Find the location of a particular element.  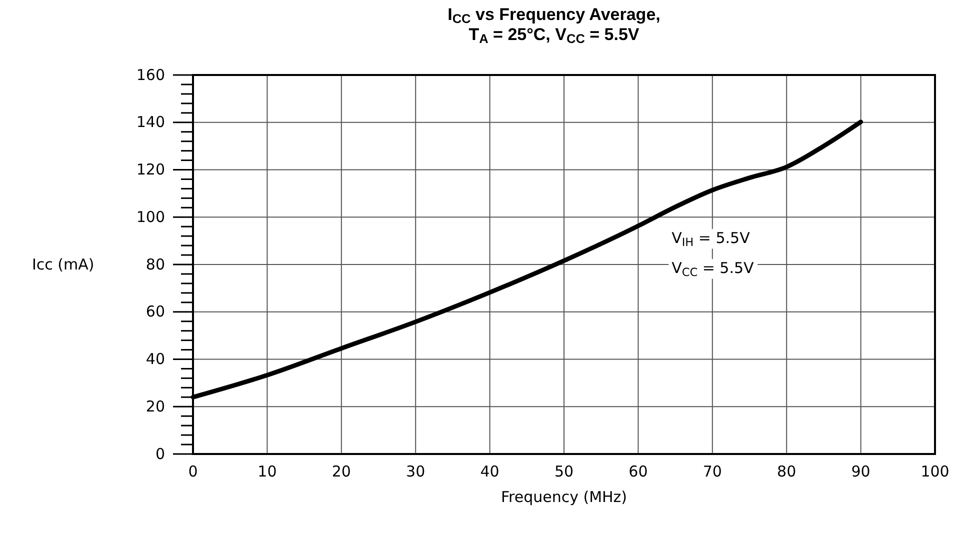

x-tick-label: 0 is located at coordinates (193, 471).